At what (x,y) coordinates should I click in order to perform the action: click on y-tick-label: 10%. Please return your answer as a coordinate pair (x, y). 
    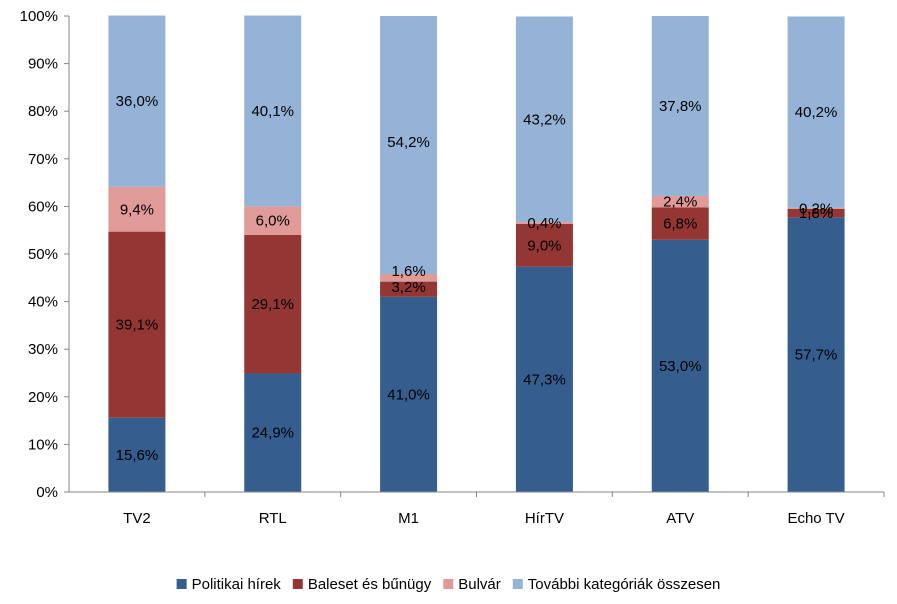
    Looking at the image, I should click on (43, 444).